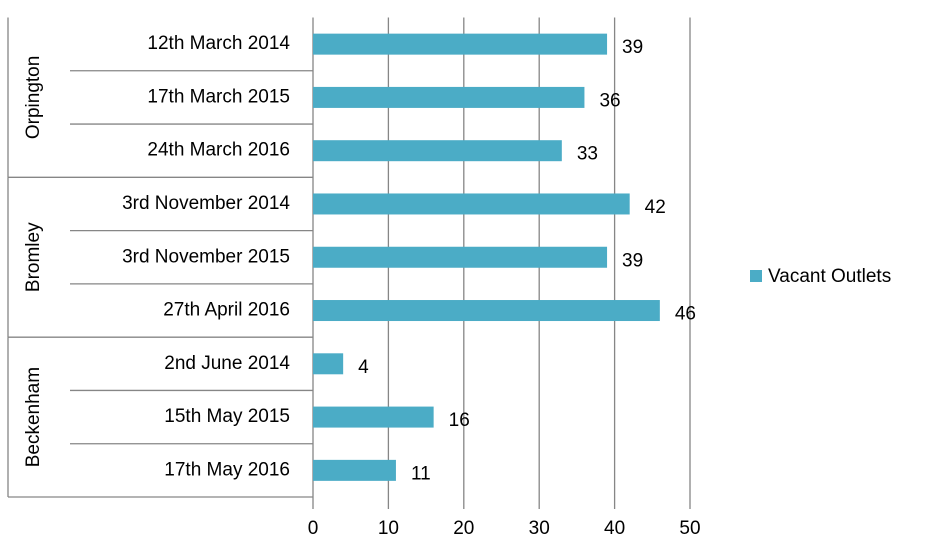 The width and height of the screenshot is (931, 540). I want to click on y-tick-label: 27th April 2016, so click(226, 310).